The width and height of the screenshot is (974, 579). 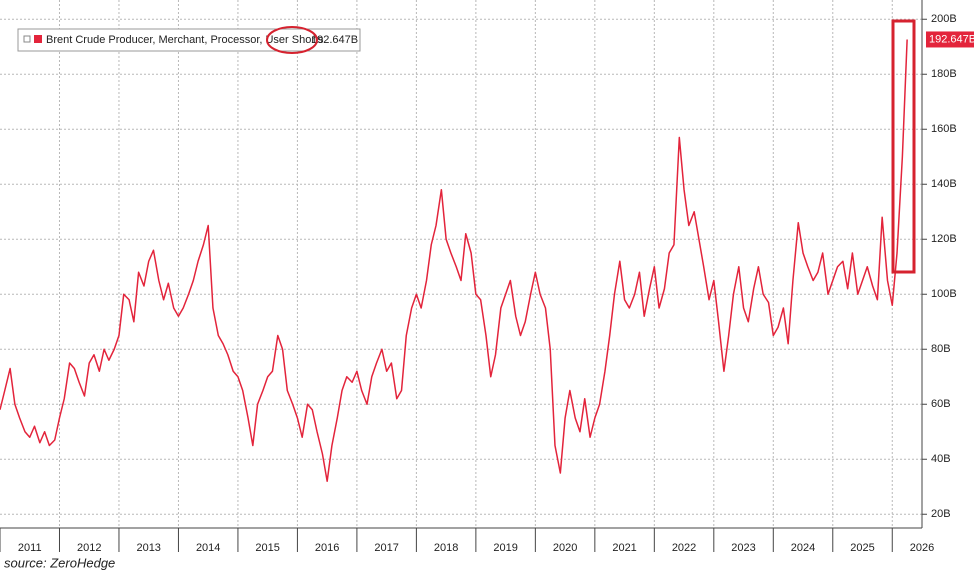 I want to click on x-tick-label: 2018, so click(x=446, y=548).